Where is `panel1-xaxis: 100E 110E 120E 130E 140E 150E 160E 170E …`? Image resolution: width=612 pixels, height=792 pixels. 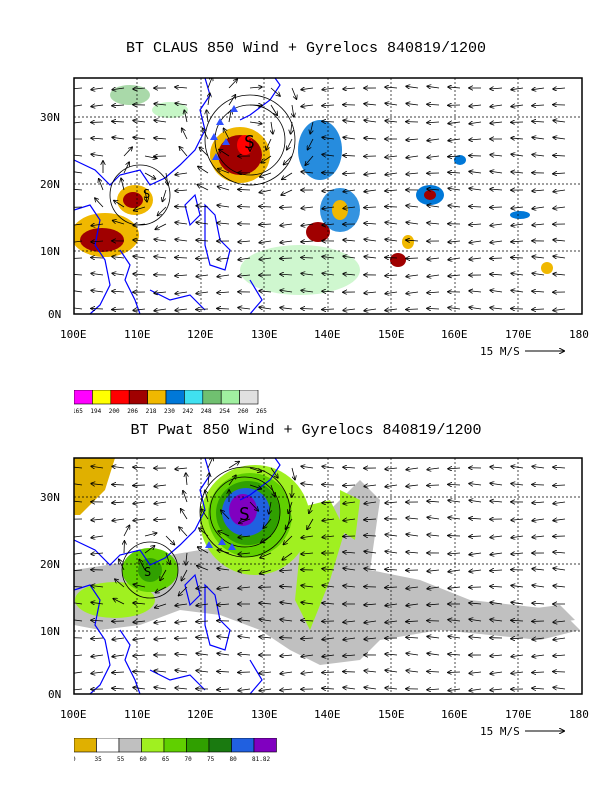 panel1-xaxis: 100E 110E 120E 130E 140E 150E 160E 170E … is located at coordinates (324, 334).